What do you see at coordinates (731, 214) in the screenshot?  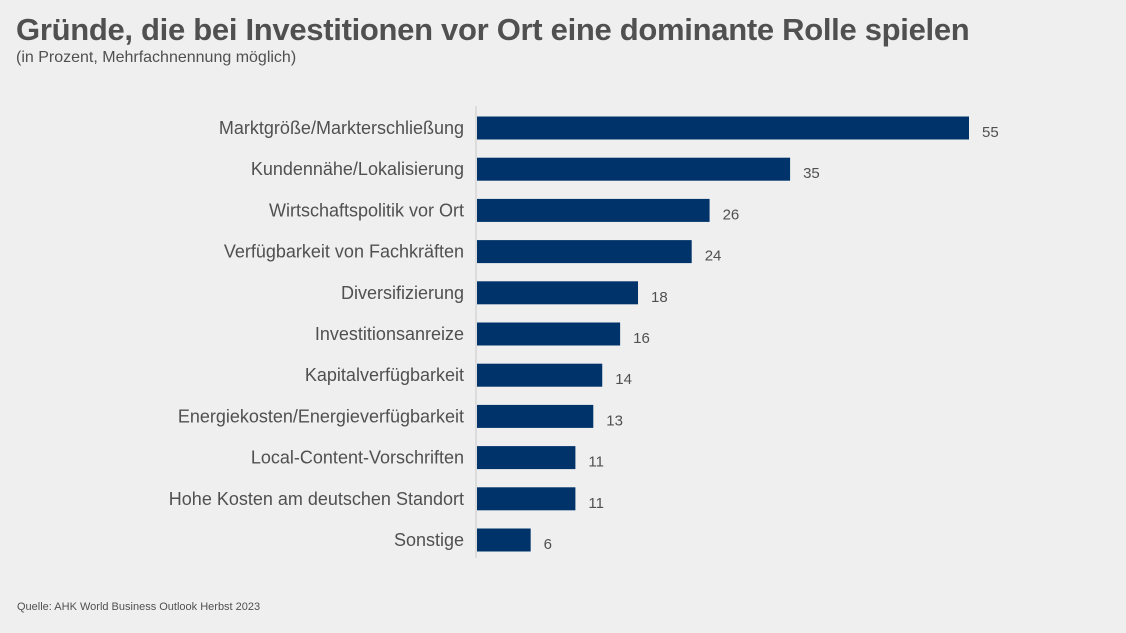 I see `value-label: 26` at bounding box center [731, 214].